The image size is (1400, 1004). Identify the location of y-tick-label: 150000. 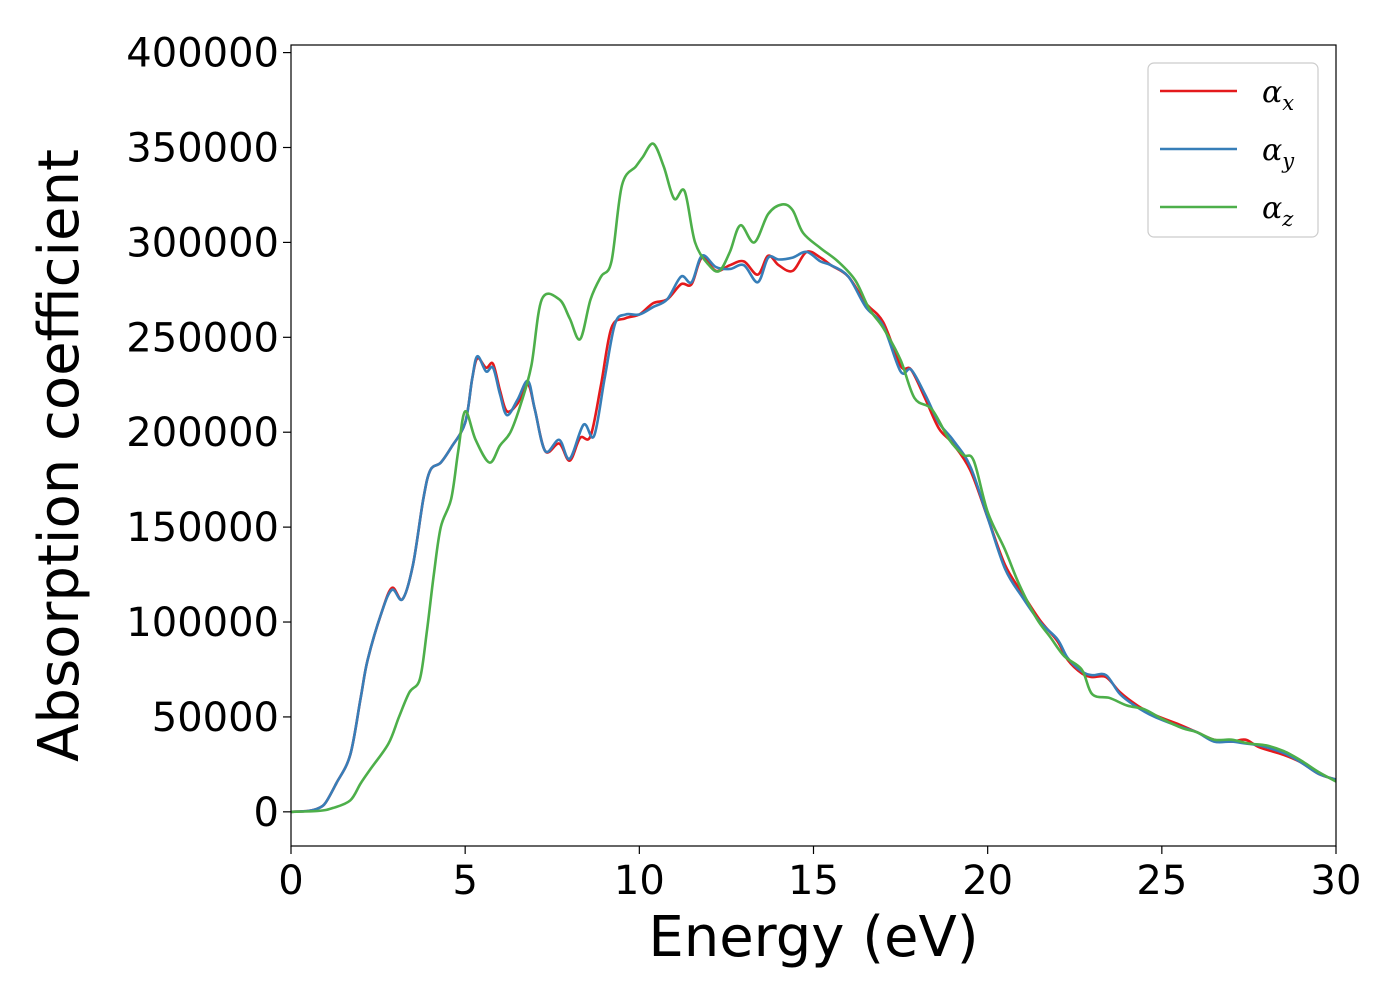
(202, 528).